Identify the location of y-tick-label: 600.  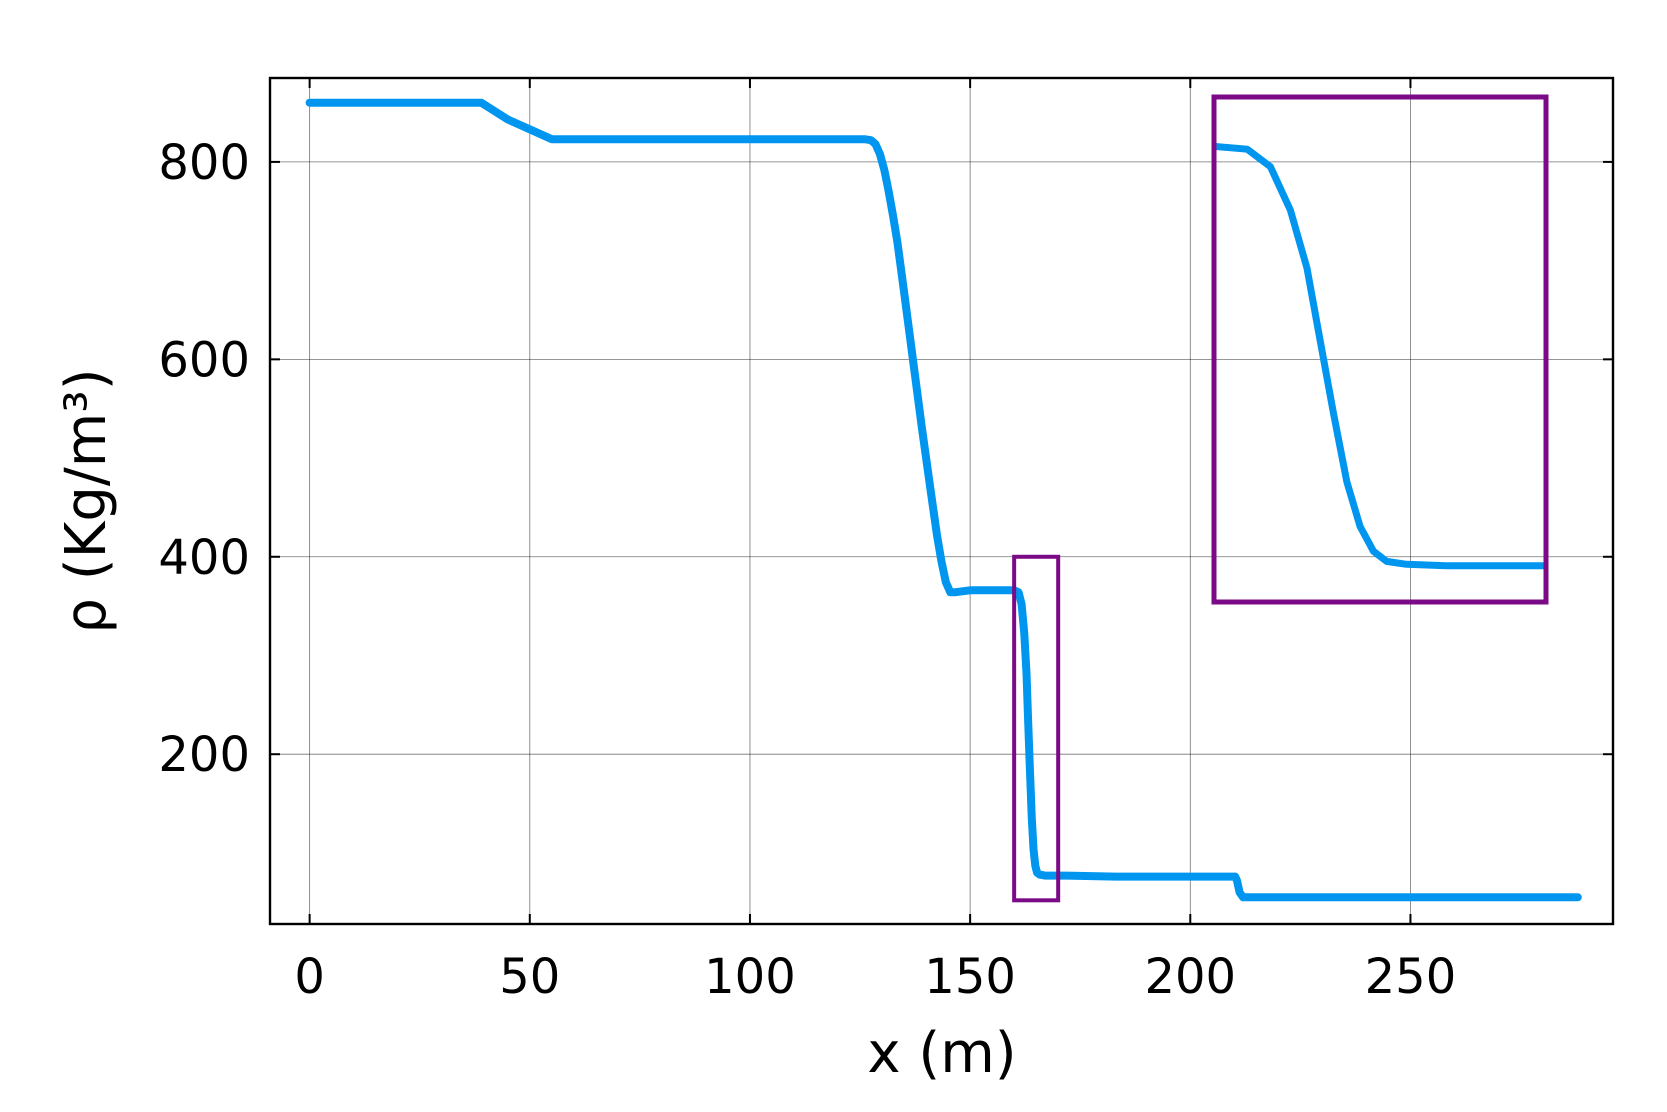
(204, 360).